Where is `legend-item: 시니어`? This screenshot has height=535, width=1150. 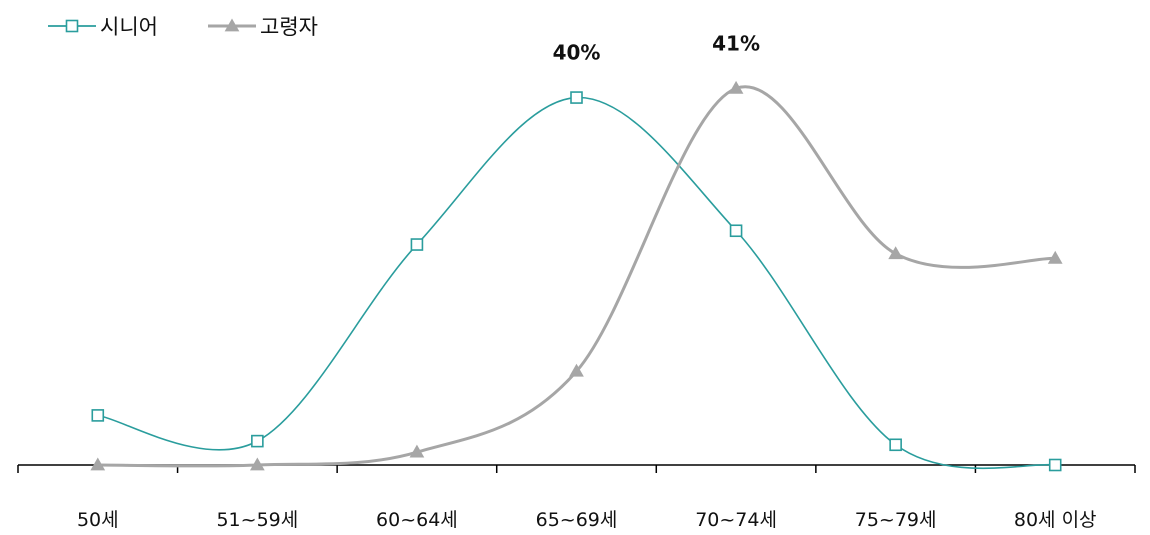
legend-item: 시니어 is located at coordinates (103, 27).